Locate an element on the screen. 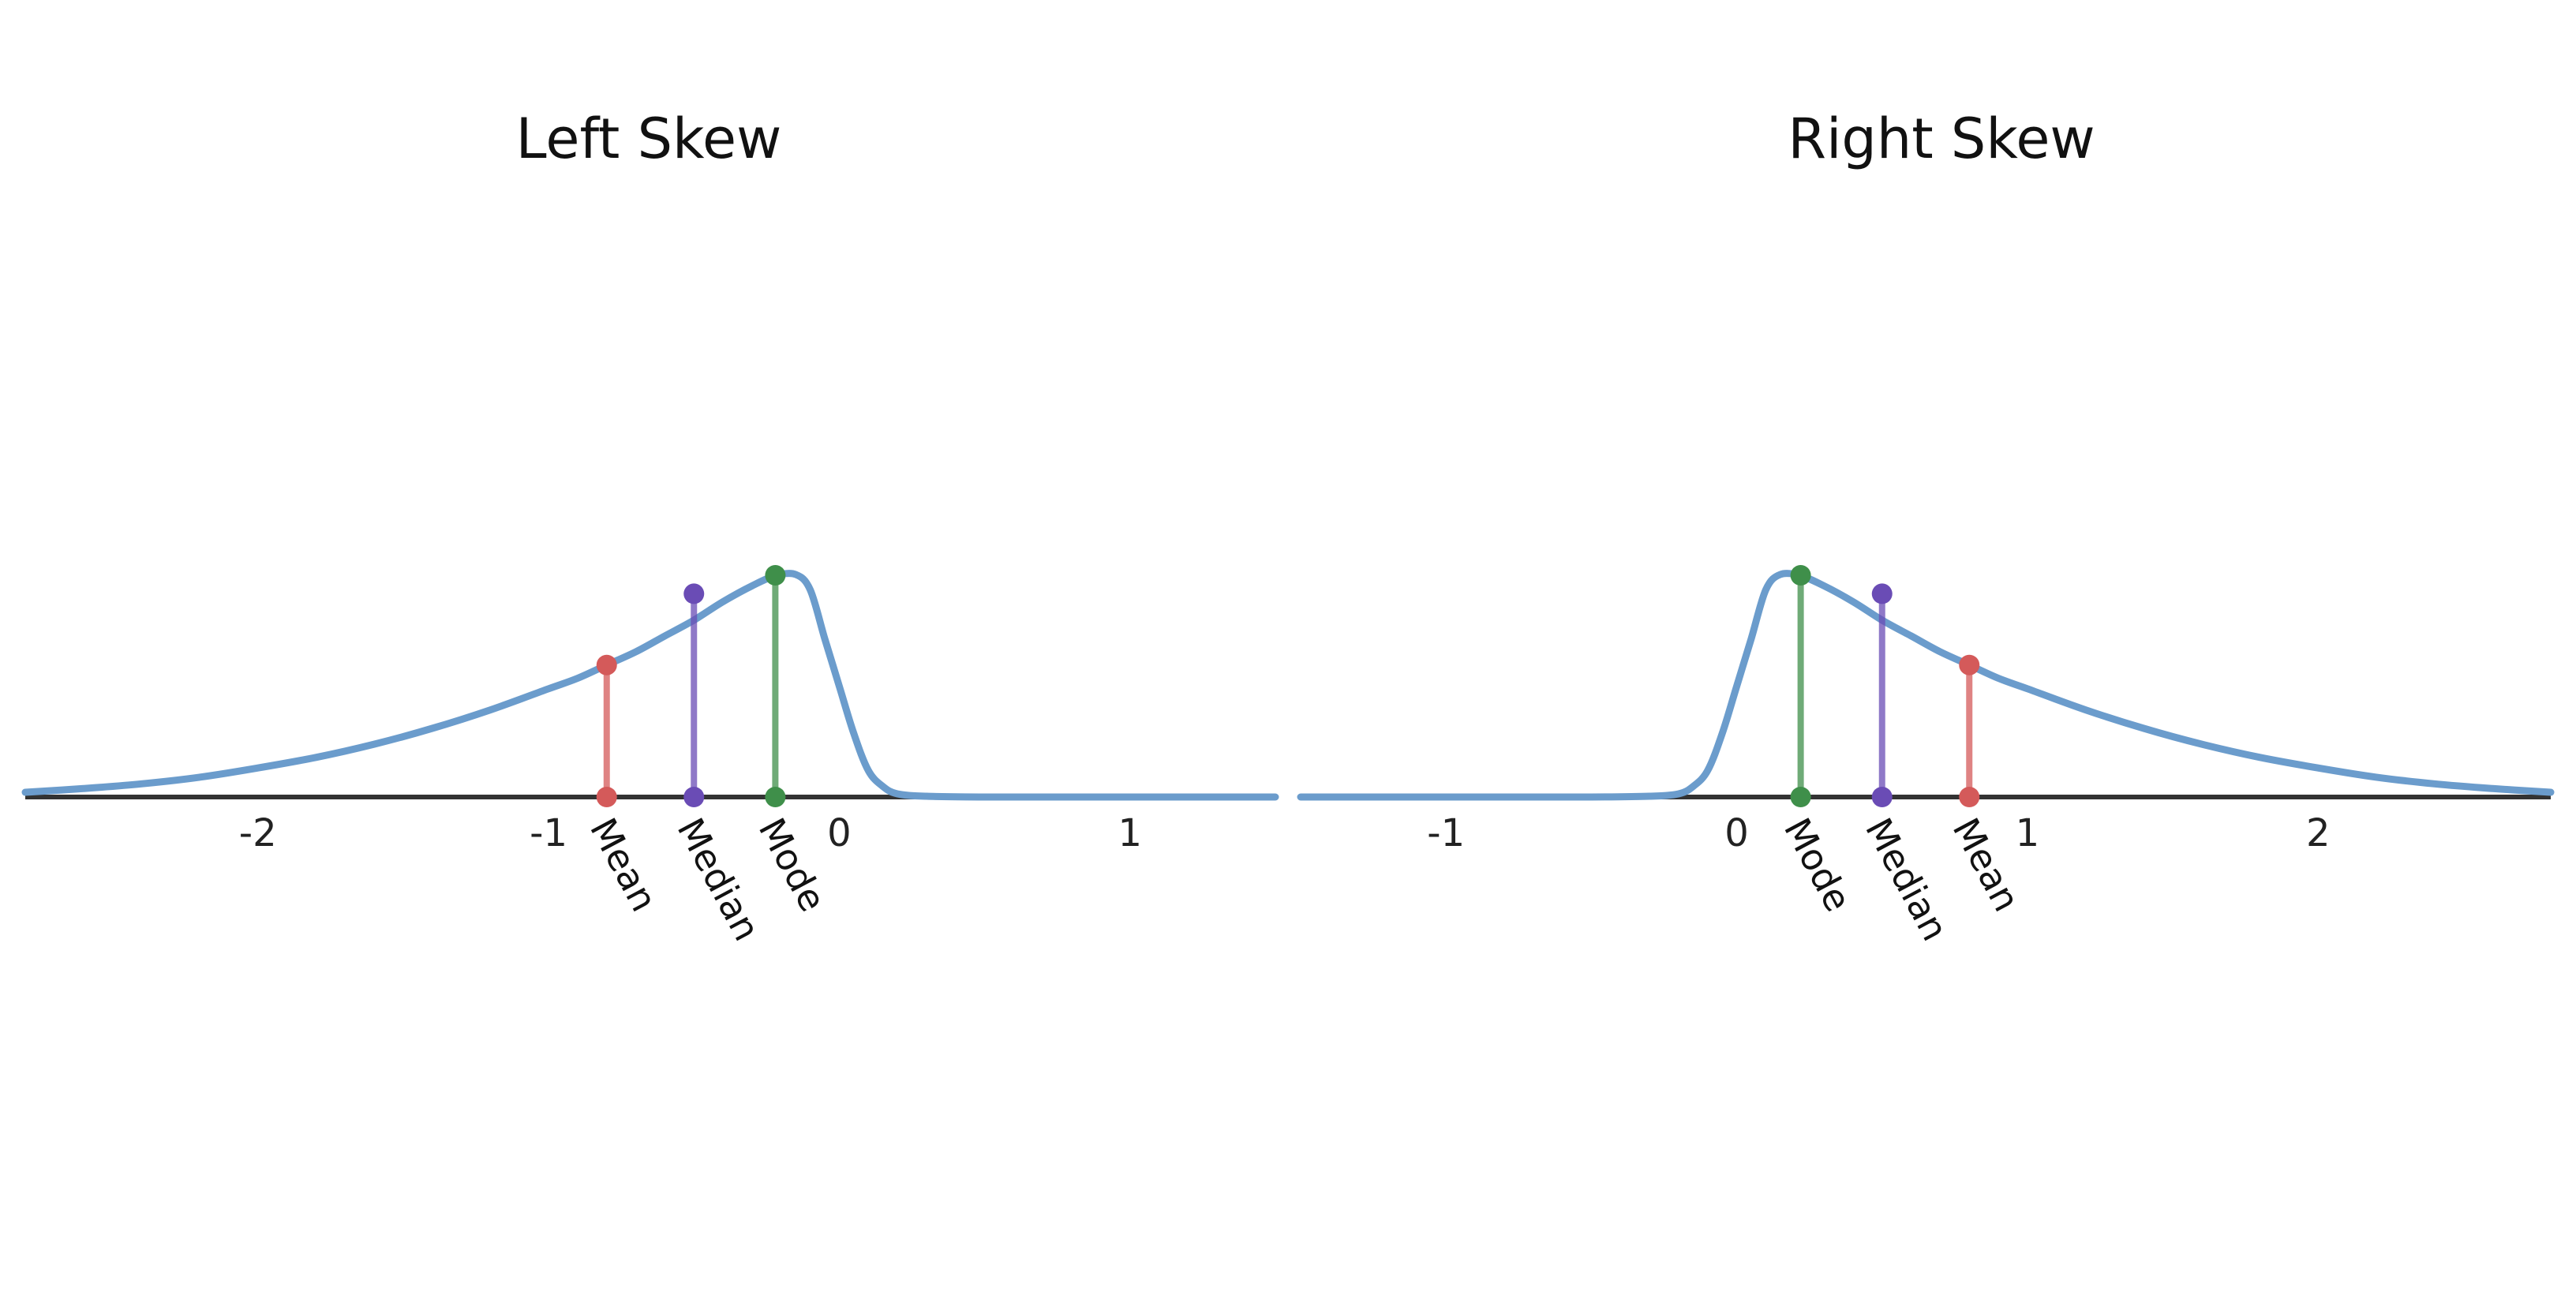 Image resolution: width=2576 pixels, height=1291 pixels. median-label: Median is located at coordinates (1906, 879).